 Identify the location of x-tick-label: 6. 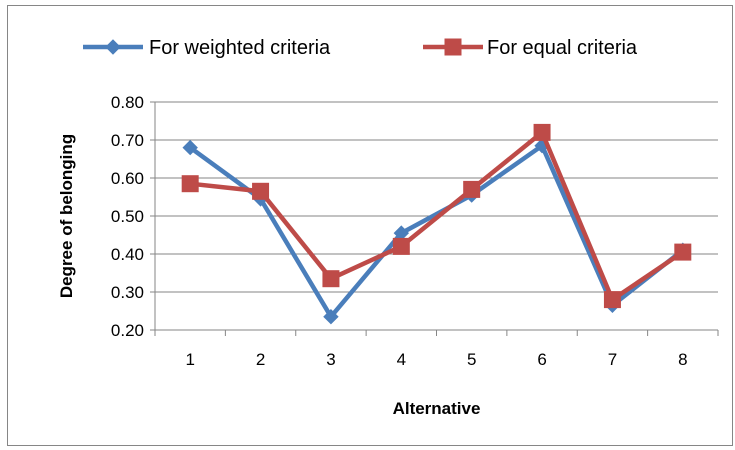
(541, 359).